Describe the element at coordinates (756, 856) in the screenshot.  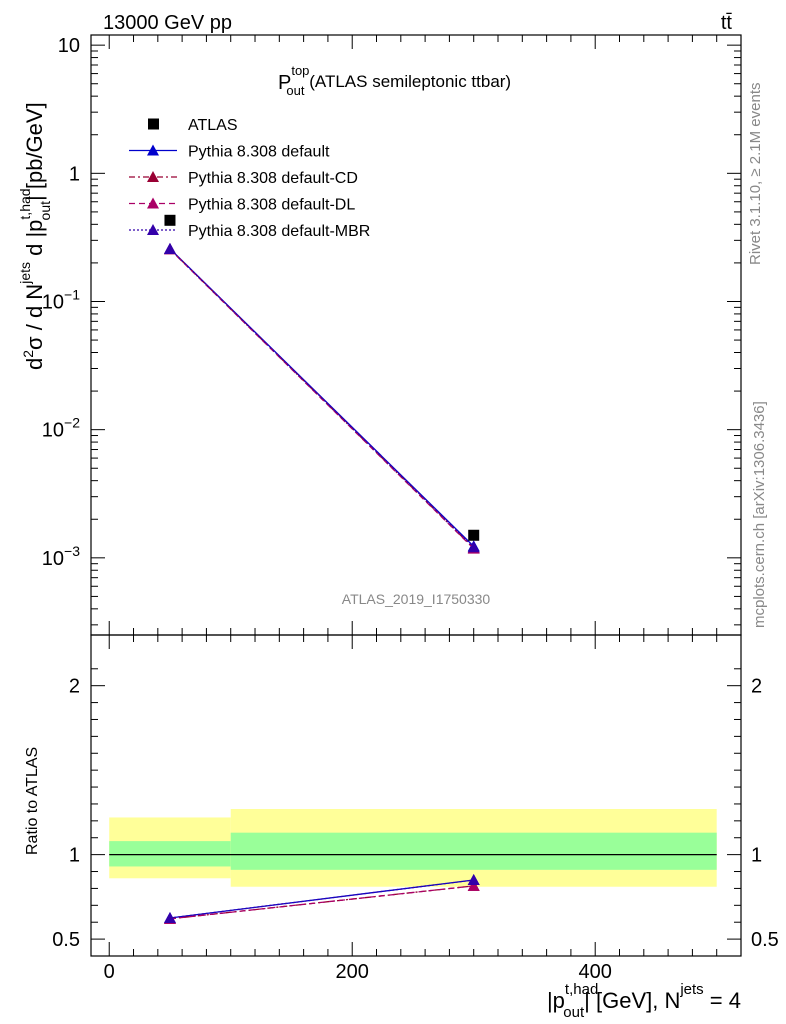
I see `ratio-y-tick-label-right: 1` at that location.